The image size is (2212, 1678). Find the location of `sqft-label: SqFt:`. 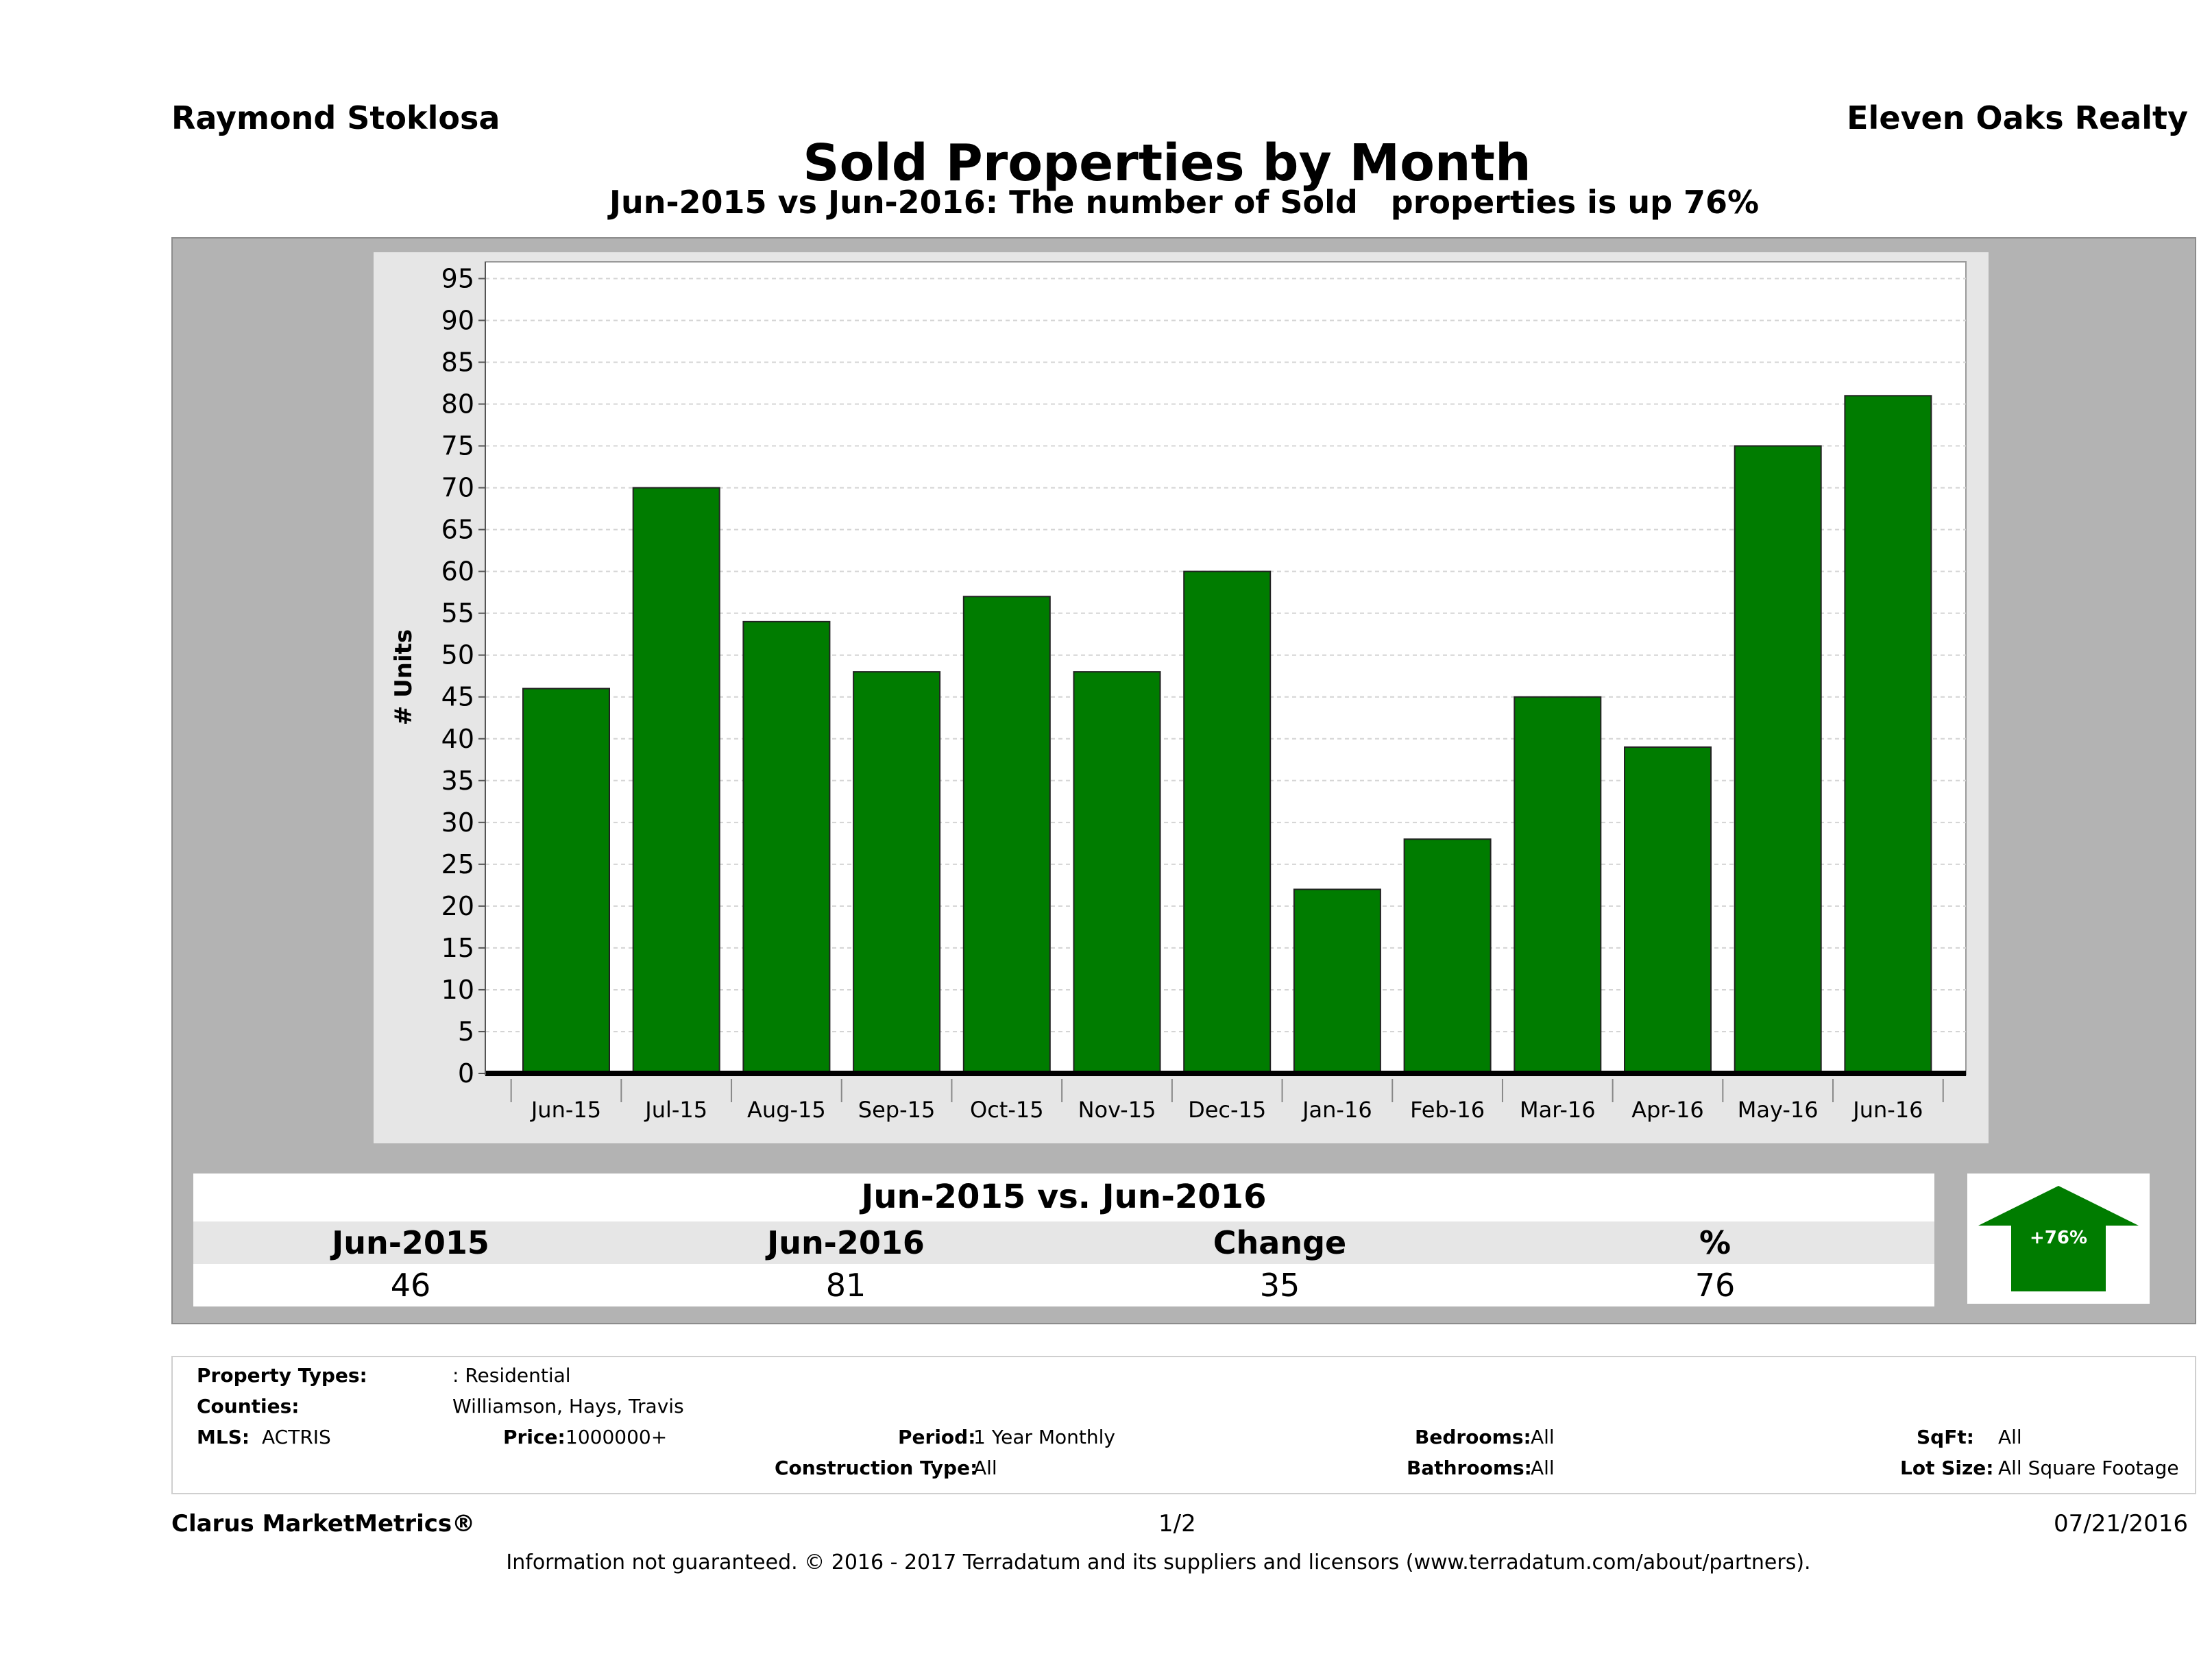

sqft-label: SqFt: is located at coordinates (1945, 1437).